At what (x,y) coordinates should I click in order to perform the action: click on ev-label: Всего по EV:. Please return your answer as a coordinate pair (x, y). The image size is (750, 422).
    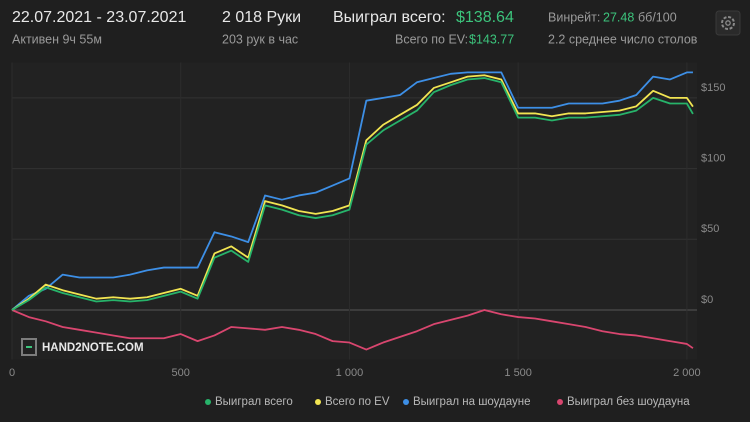
    Looking at the image, I should click on (431, 39).